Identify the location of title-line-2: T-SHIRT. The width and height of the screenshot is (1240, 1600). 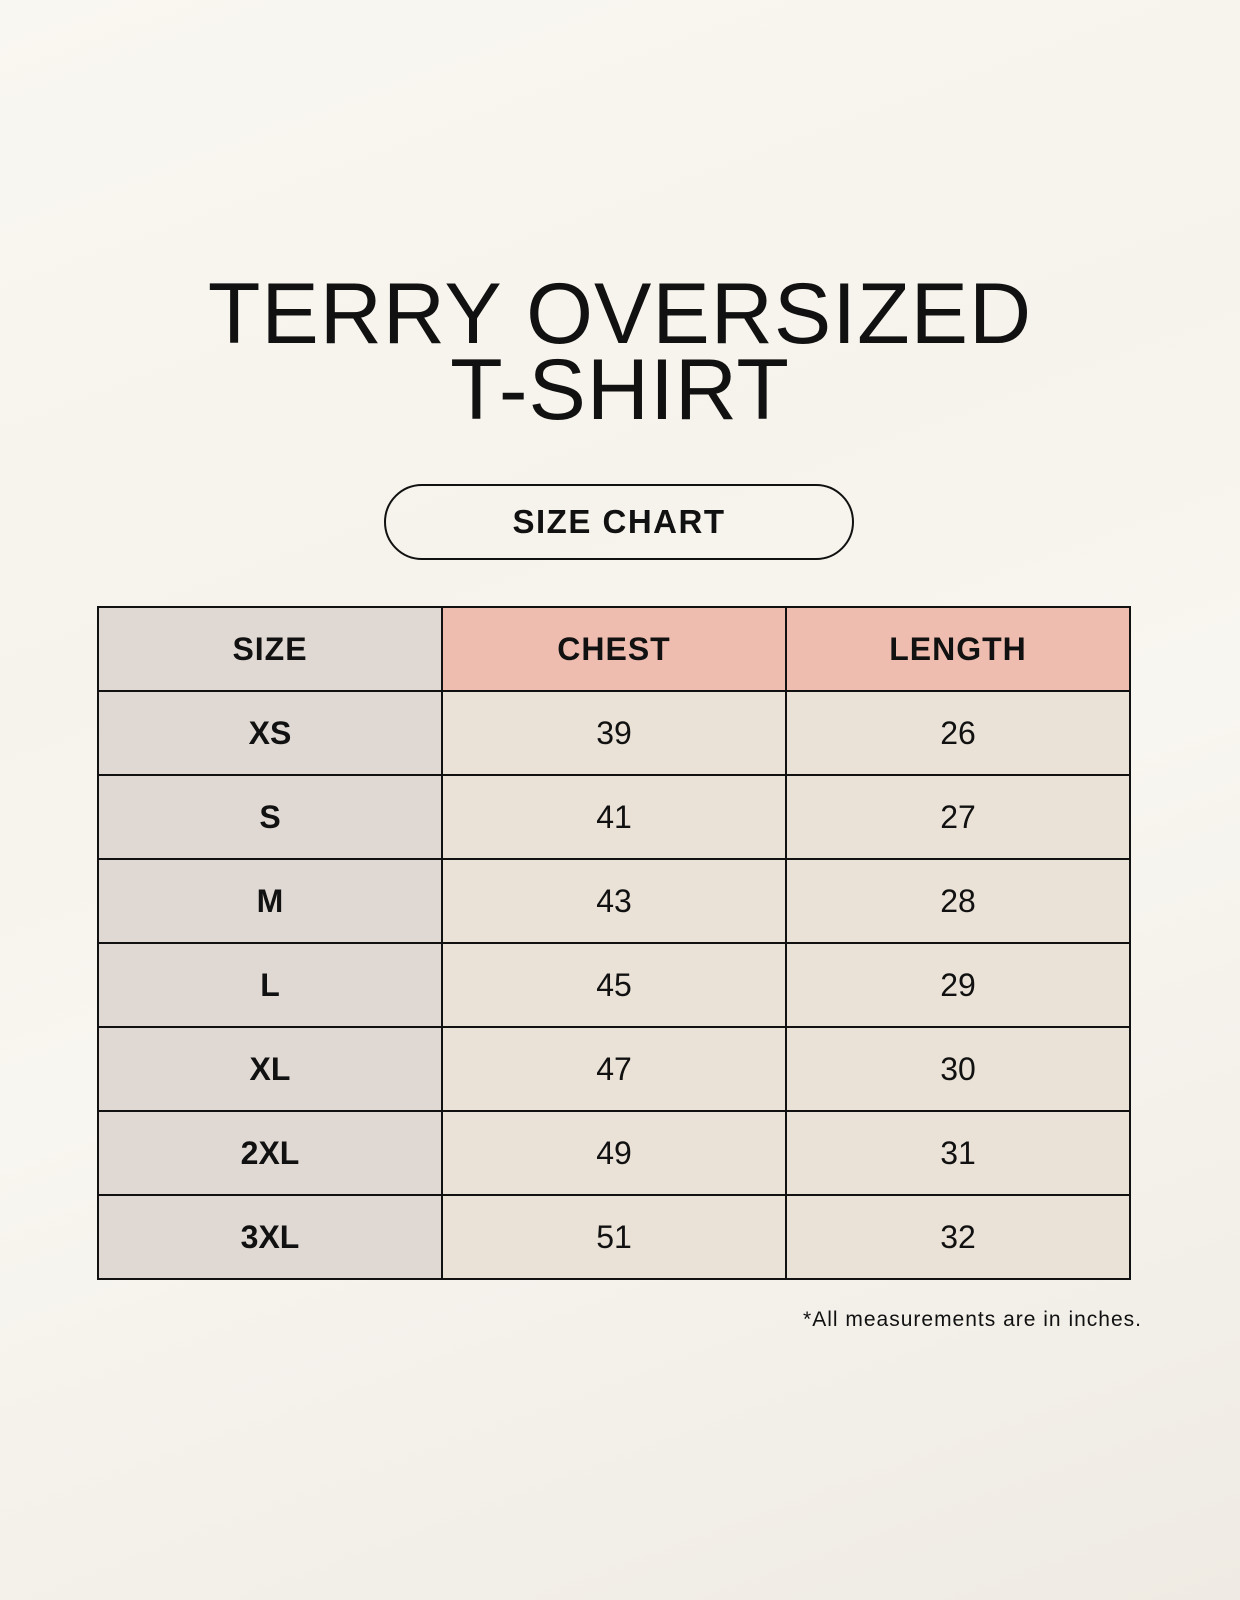
(620, 390).